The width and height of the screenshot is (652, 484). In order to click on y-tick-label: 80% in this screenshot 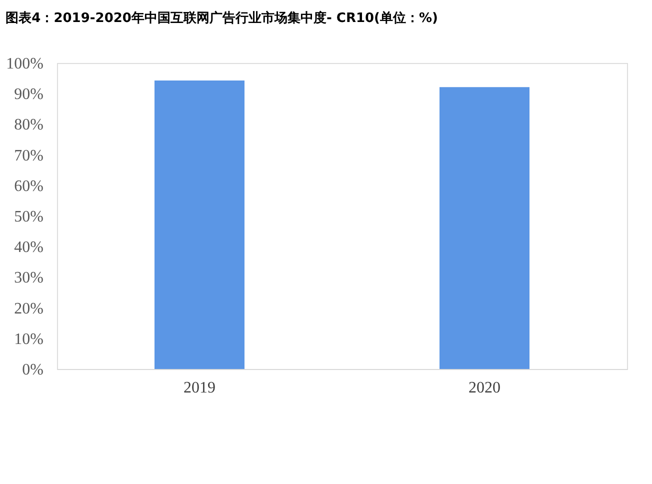, I will do `click(29, 125)`.